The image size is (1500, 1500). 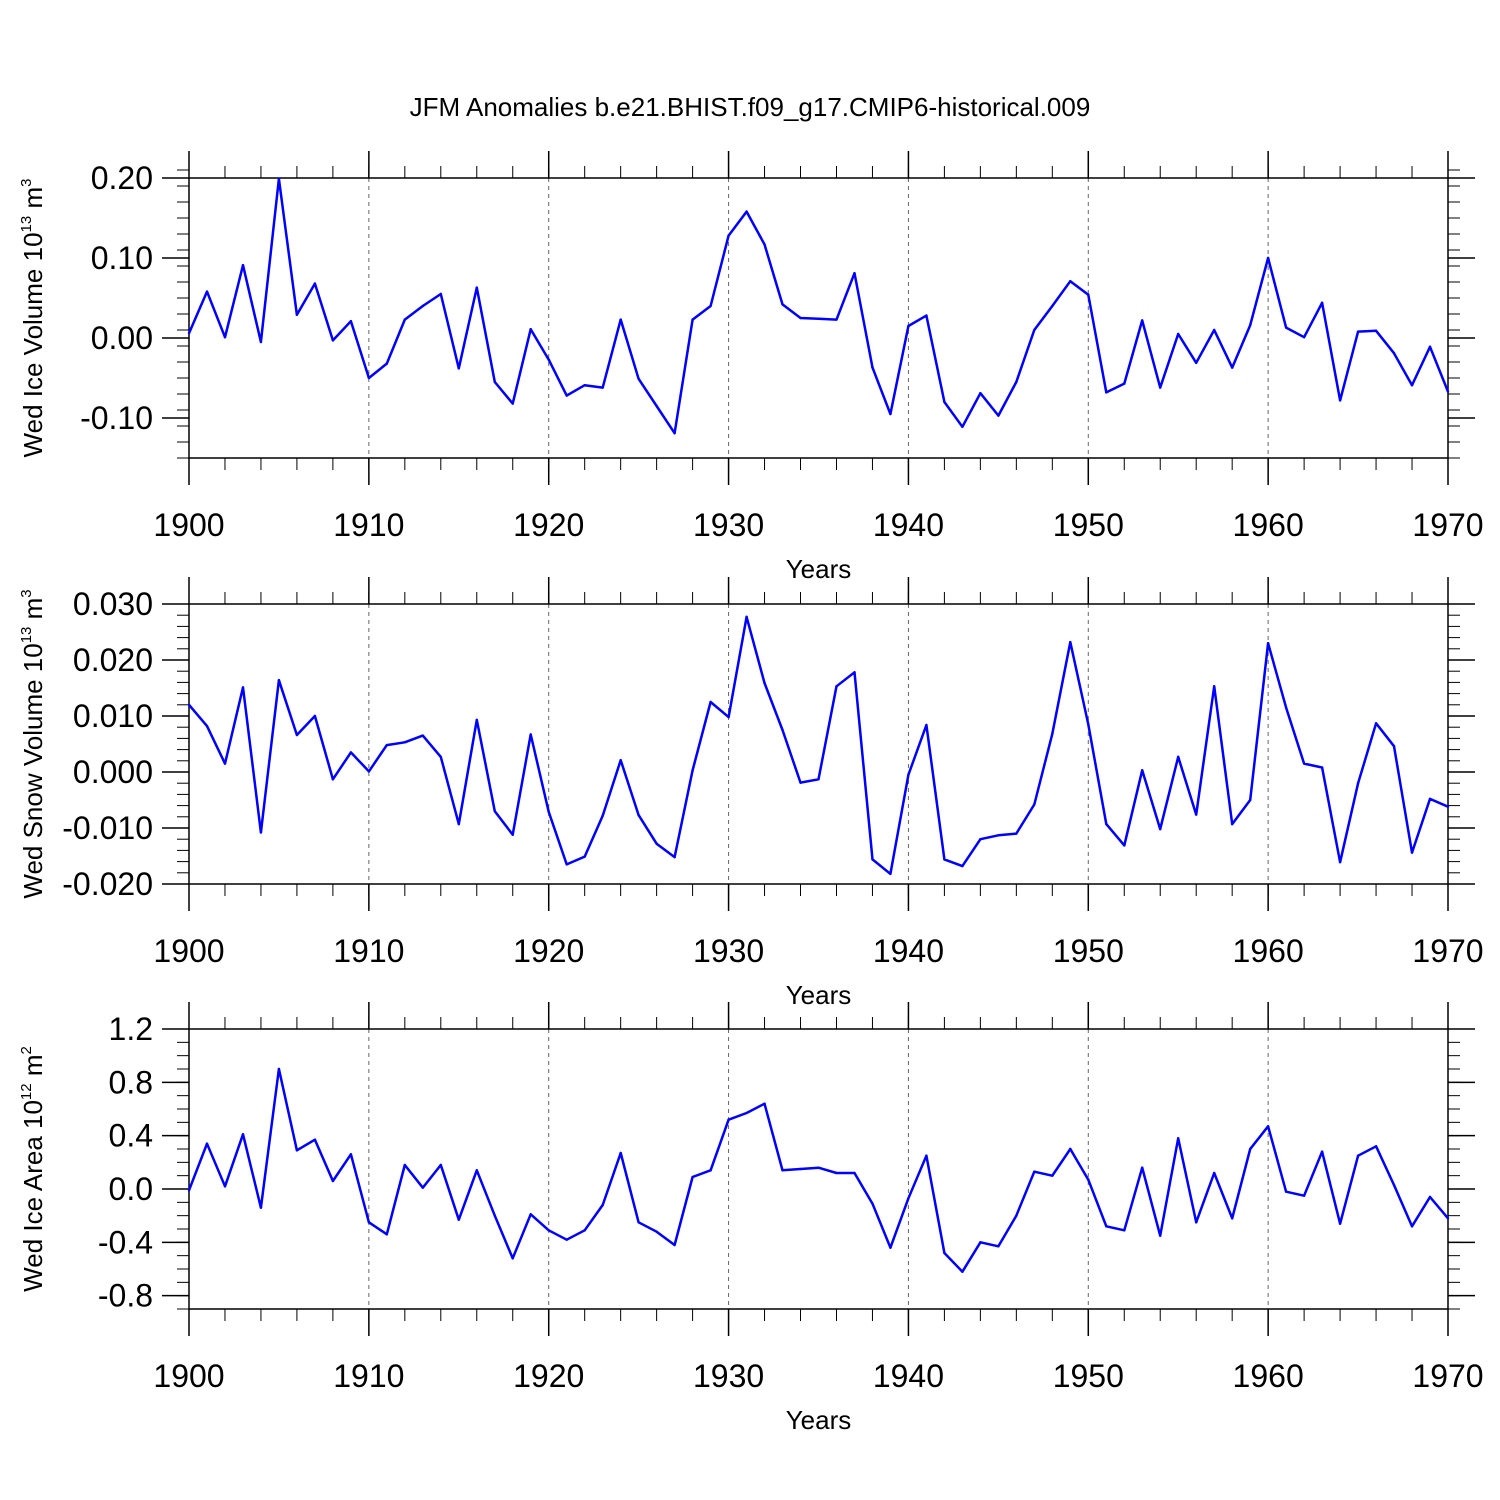 What do you see at coordinates (113, 716) in the screenshot?
I see `y-tick-label: 0.010` at bounding box center [113, 716].